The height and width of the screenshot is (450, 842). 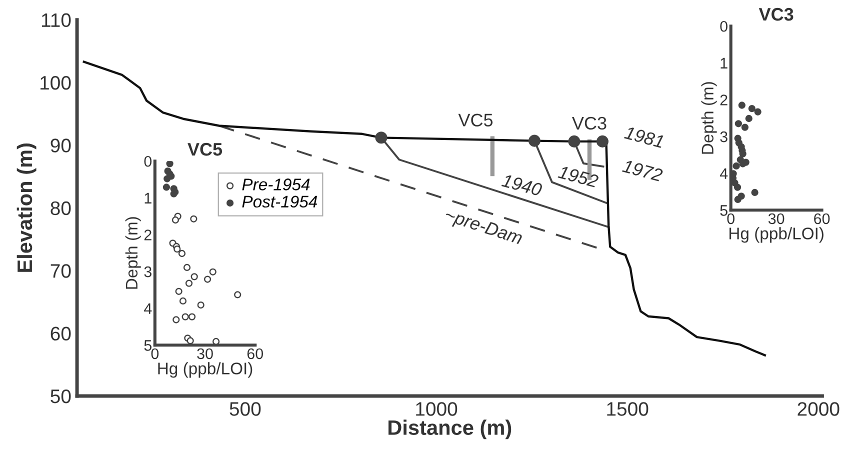 What do you see at coordinates (60, 208) in the screenshot?
I see `y-tick-label: 80` at bounding box center [60, 208].